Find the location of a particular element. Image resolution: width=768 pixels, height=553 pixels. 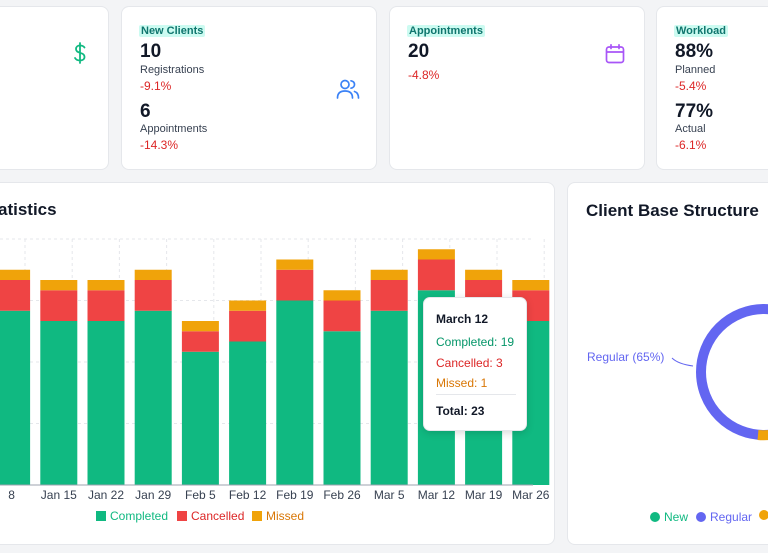

actual-change: -6.1% is located at coordinates (691, 145).